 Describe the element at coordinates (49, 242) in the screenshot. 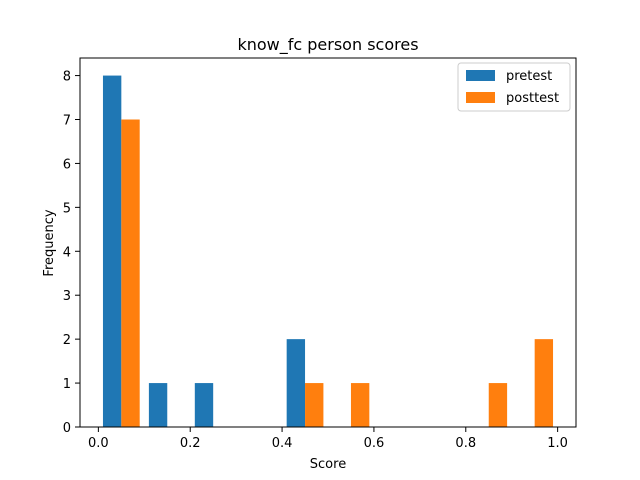

I see `y-axis-label: Frequency` at that location.